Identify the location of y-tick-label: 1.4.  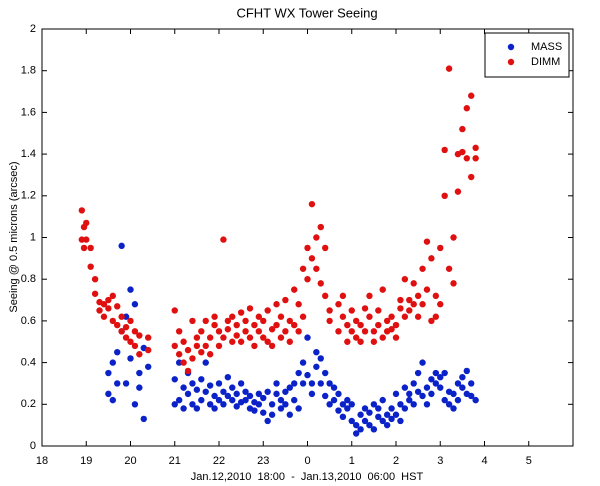
(28, 154).